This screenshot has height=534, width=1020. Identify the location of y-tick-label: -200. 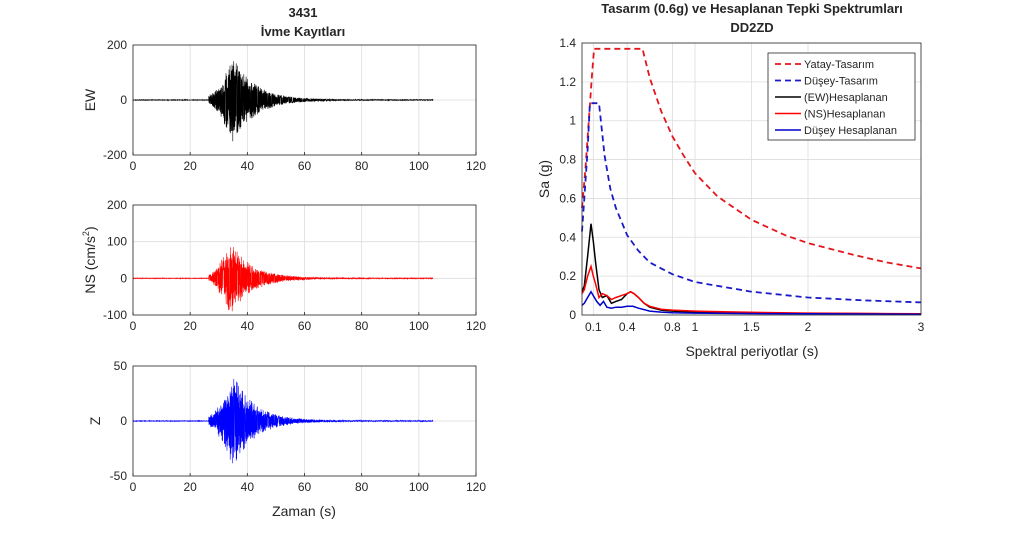
(115, 155).